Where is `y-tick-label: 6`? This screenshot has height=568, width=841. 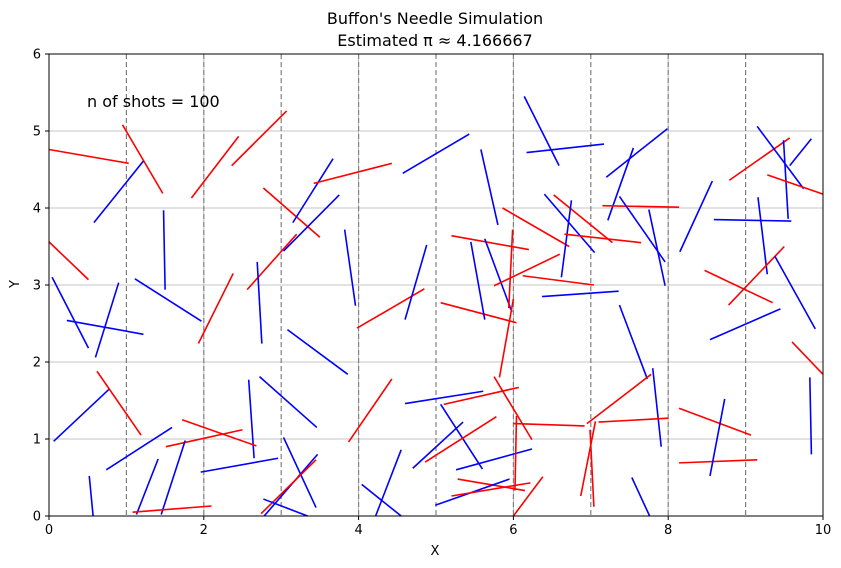 y-tick-label: 6 is located at coordinates (37, 55).